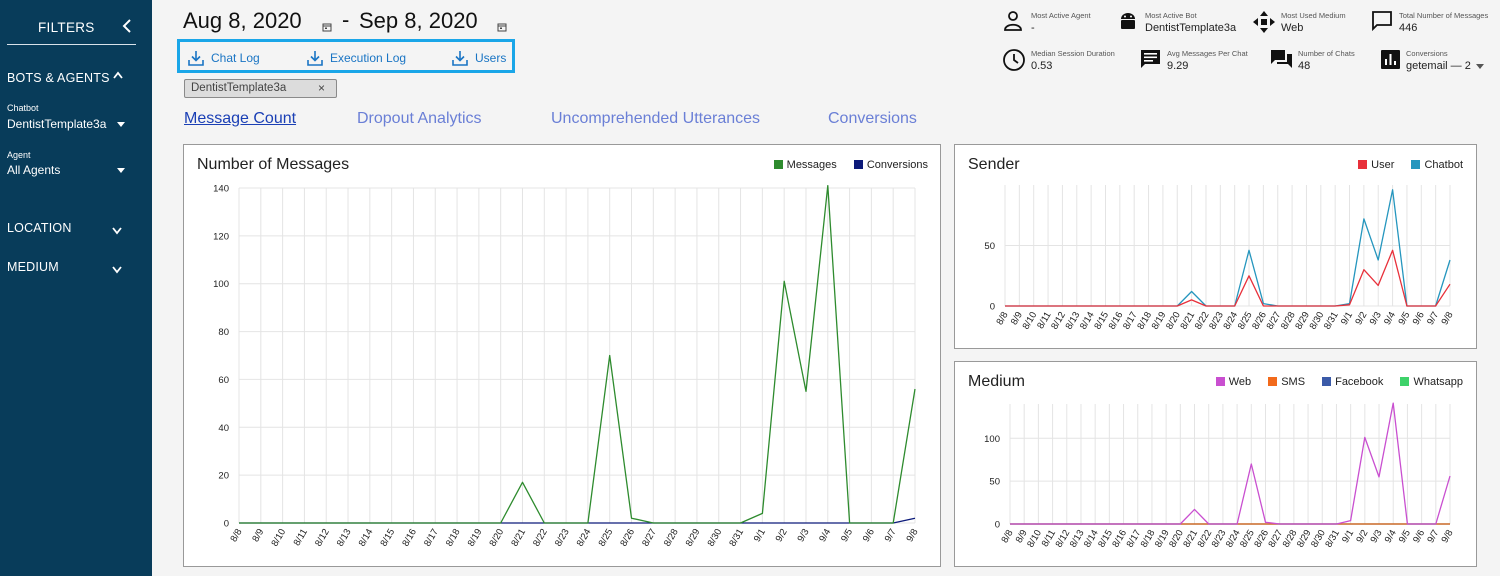  Describe the element at coordinates (419, 118) in the screenshot. I see `tab-dropout-analytics: Dropout Analytics` at that location.